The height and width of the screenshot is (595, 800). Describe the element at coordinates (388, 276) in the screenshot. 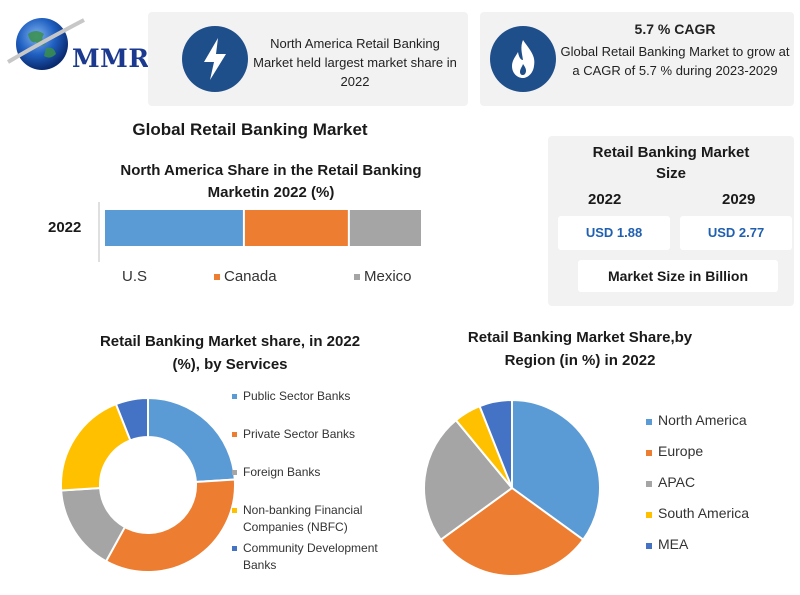

I see `legend-mexico: Mexico` at that location.